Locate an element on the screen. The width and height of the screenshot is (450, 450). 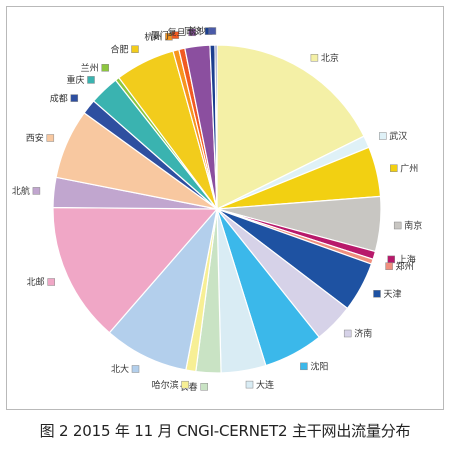
slice-label-12: 北大 is located at coordinates (120, 369).